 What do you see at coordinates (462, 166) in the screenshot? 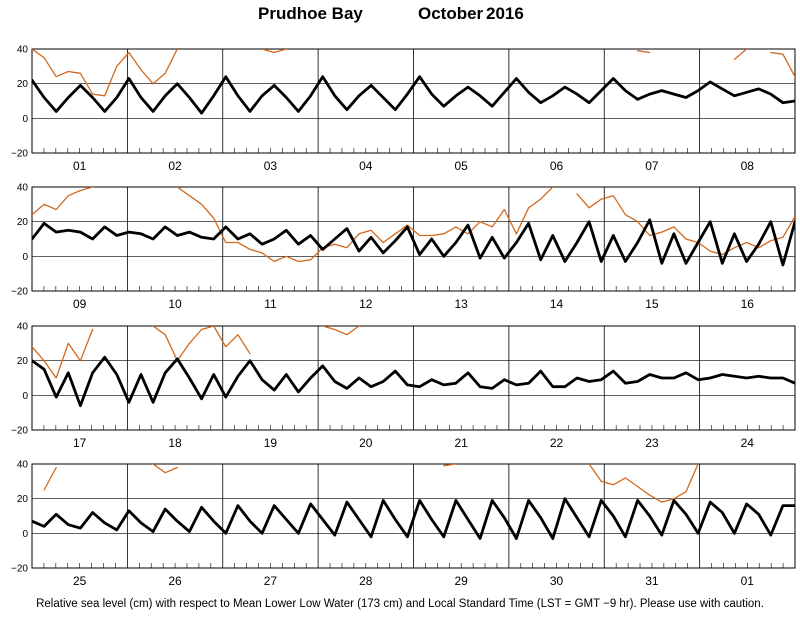
I see `day-label: 05` at bounding box center [462, 166].